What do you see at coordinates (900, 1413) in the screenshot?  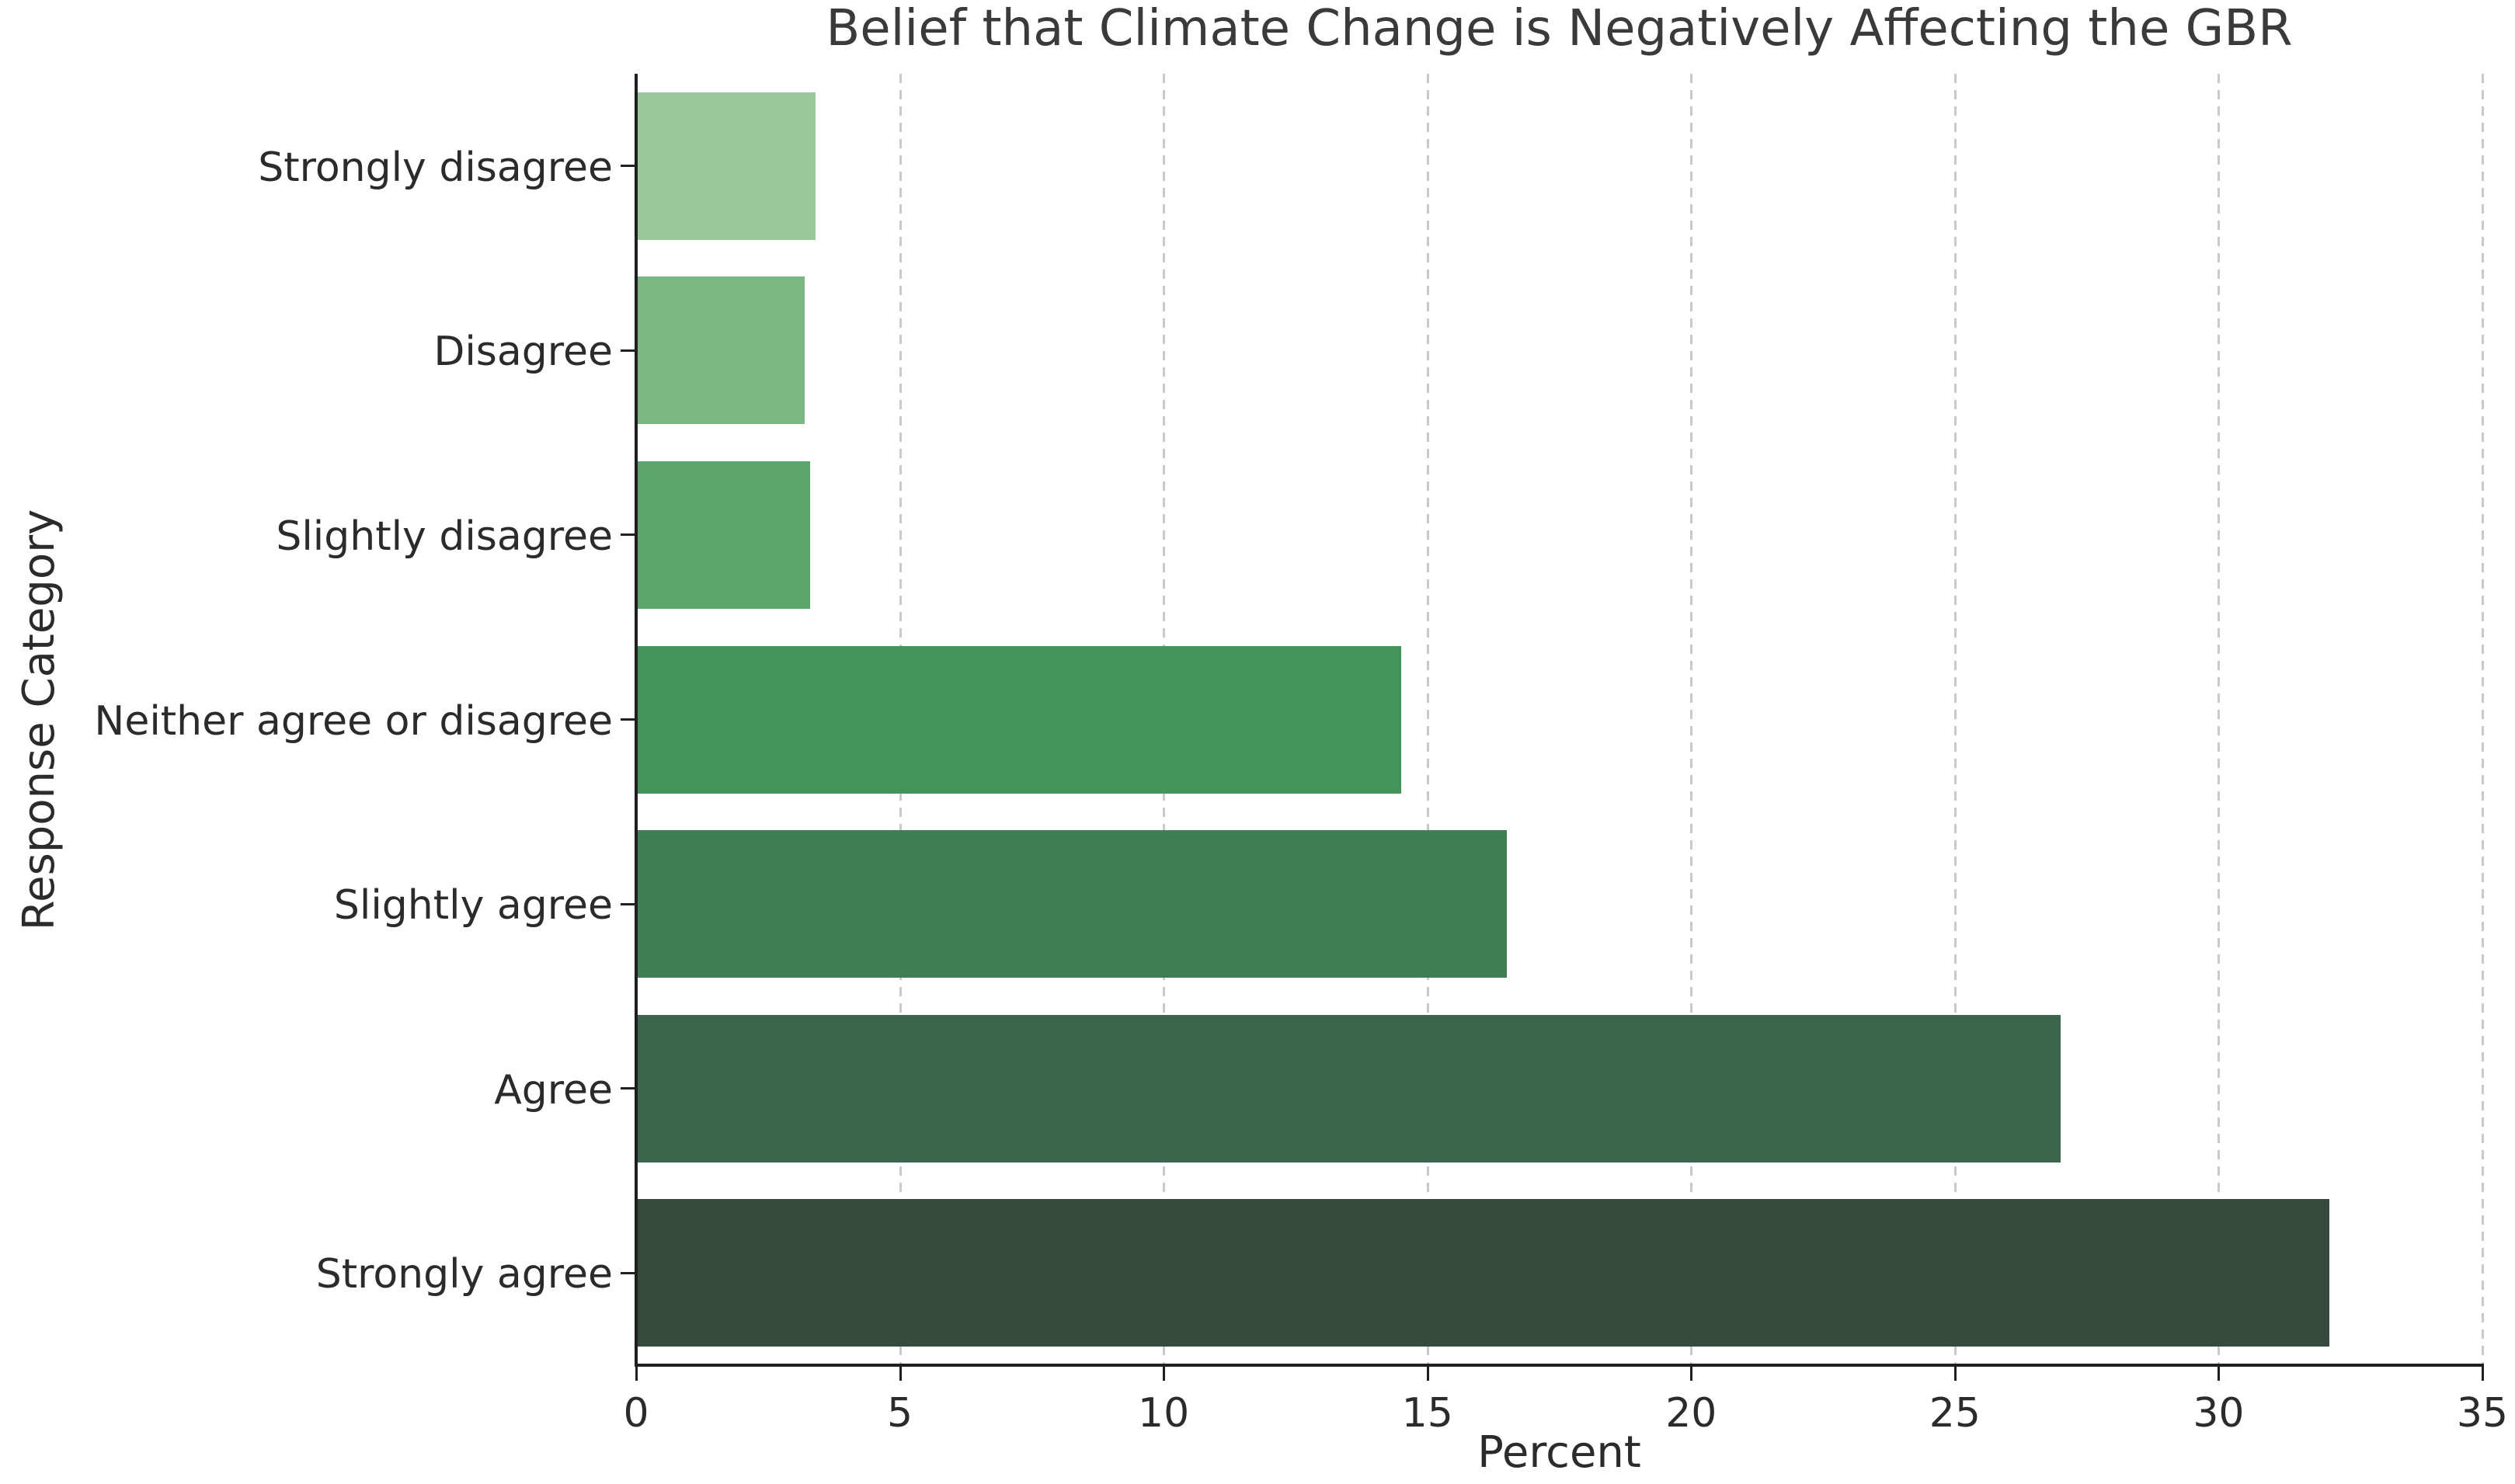 I see `x-tick-label-5: 5` at bounding box center [900, 1413].